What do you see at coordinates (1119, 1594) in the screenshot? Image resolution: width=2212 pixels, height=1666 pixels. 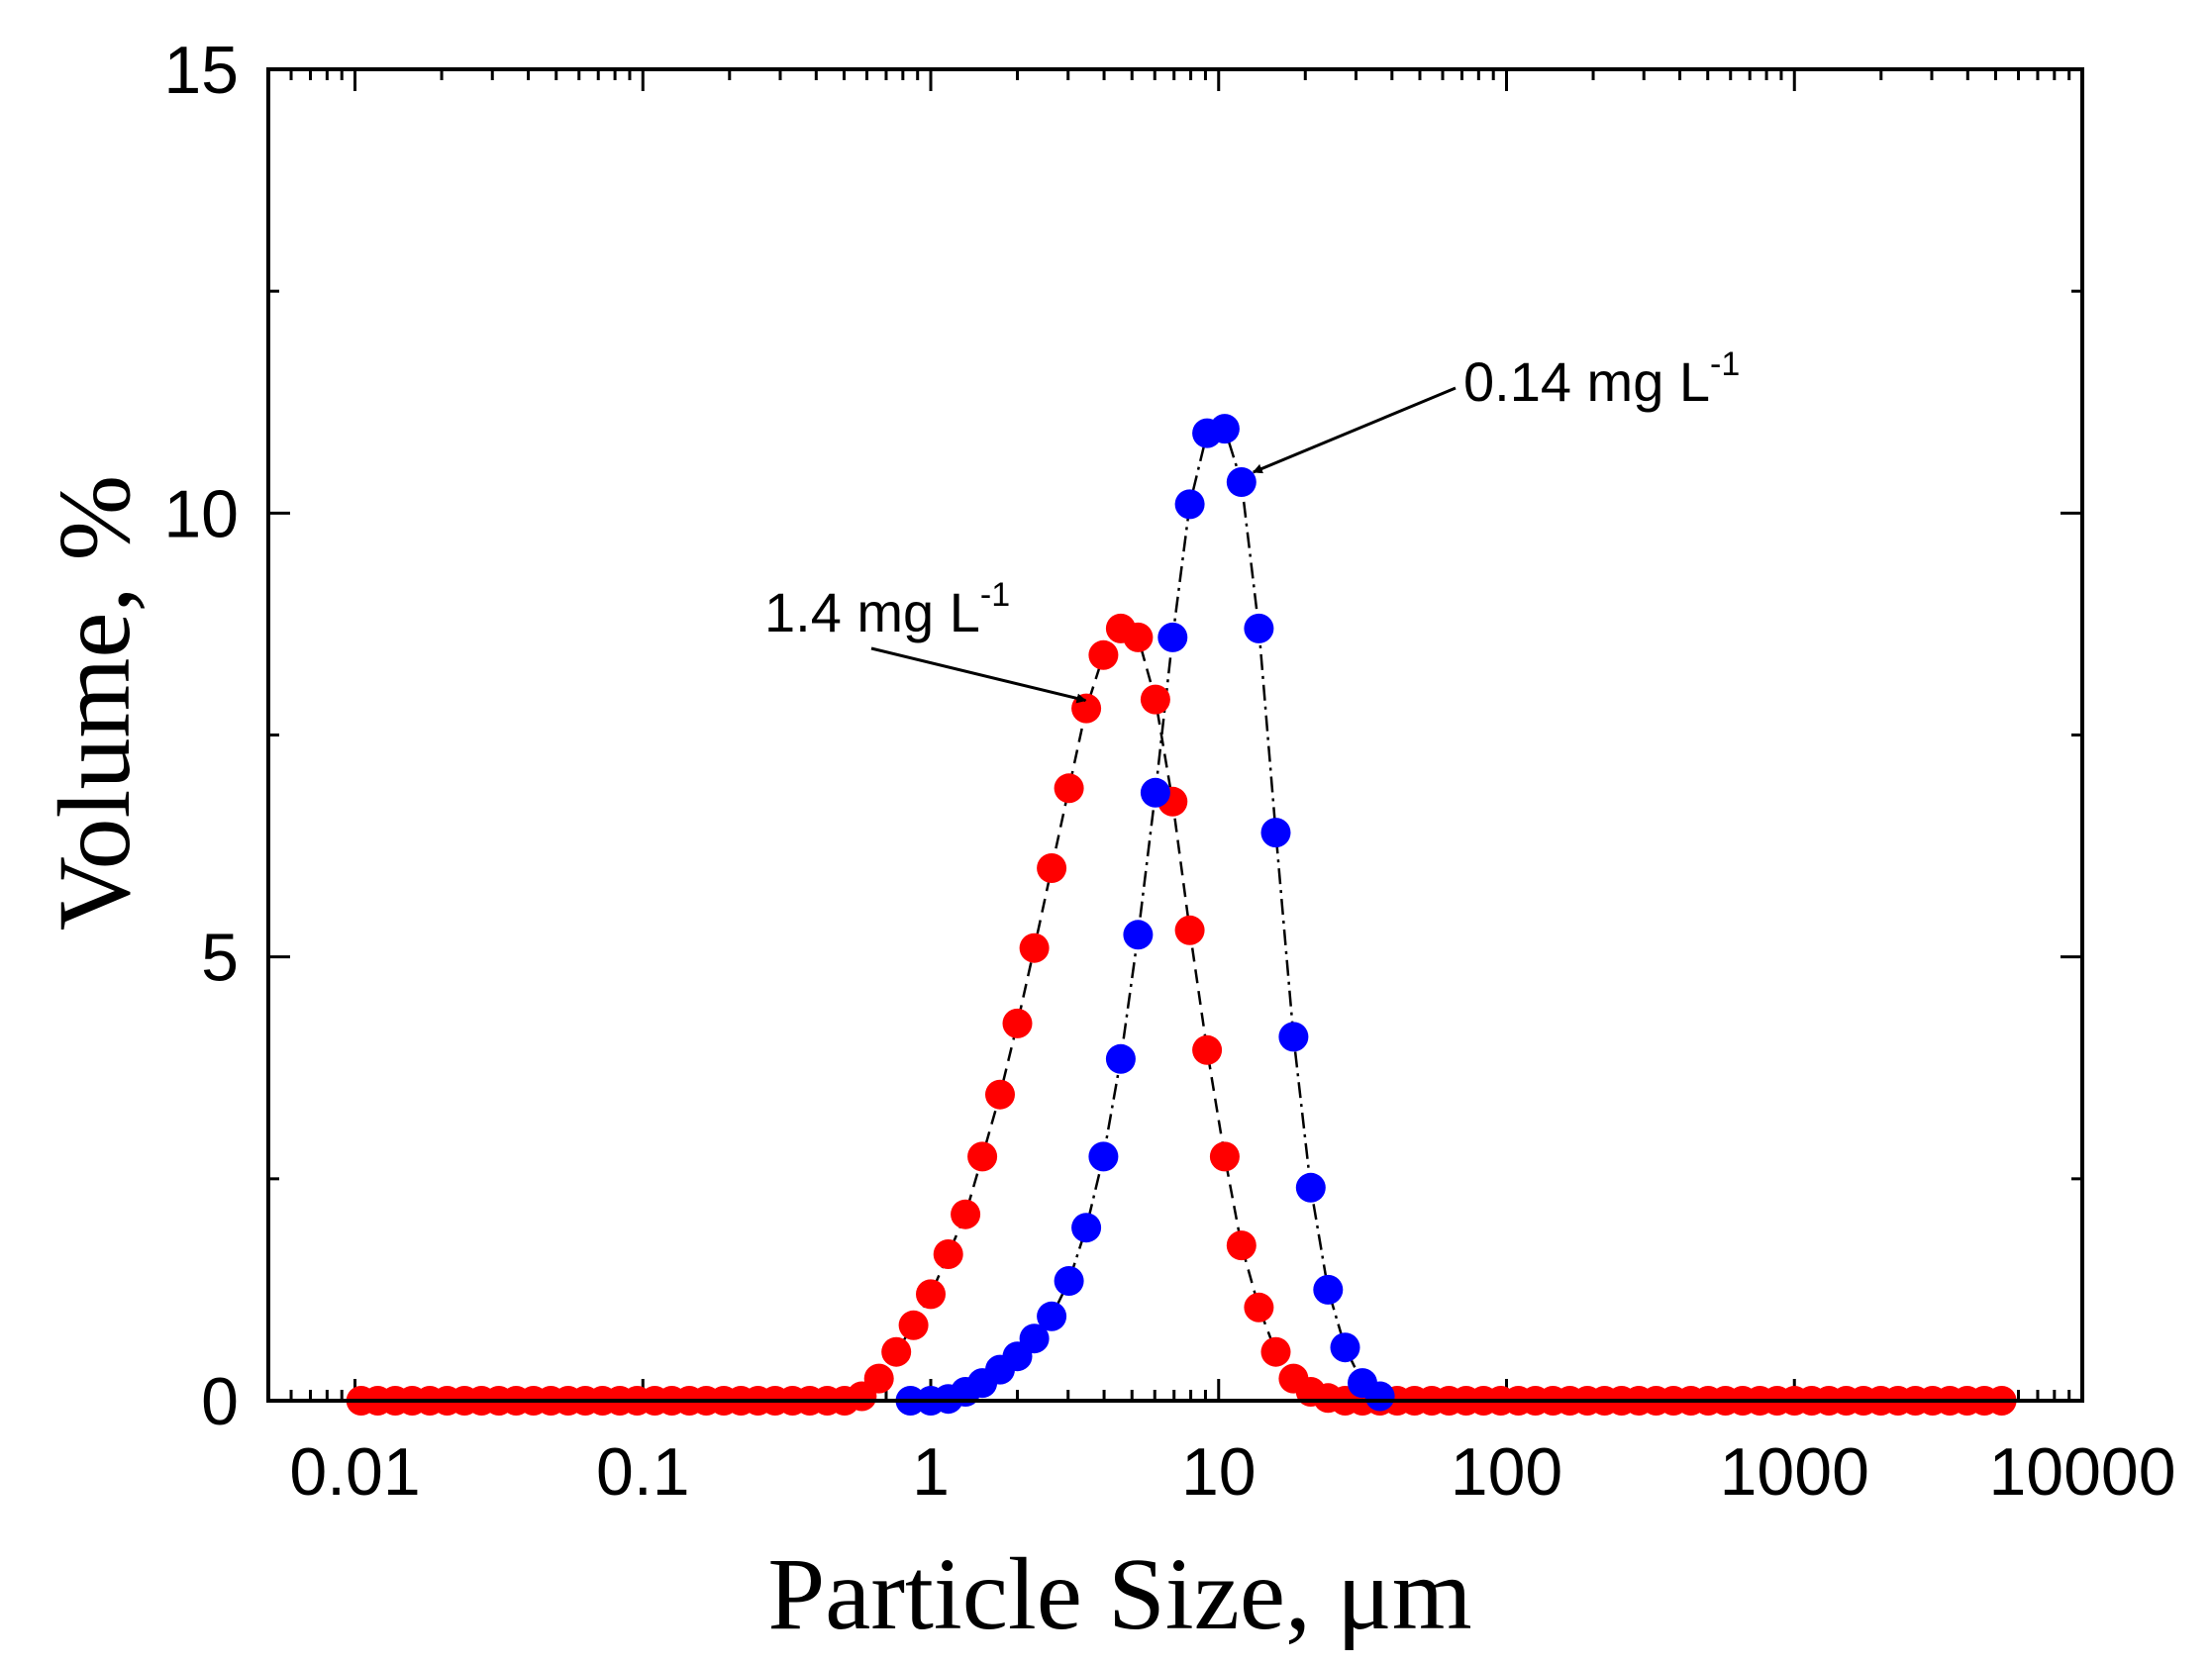 I see `x-axis-title: Particle Size, μm` at bounding box center [1119, 1594].